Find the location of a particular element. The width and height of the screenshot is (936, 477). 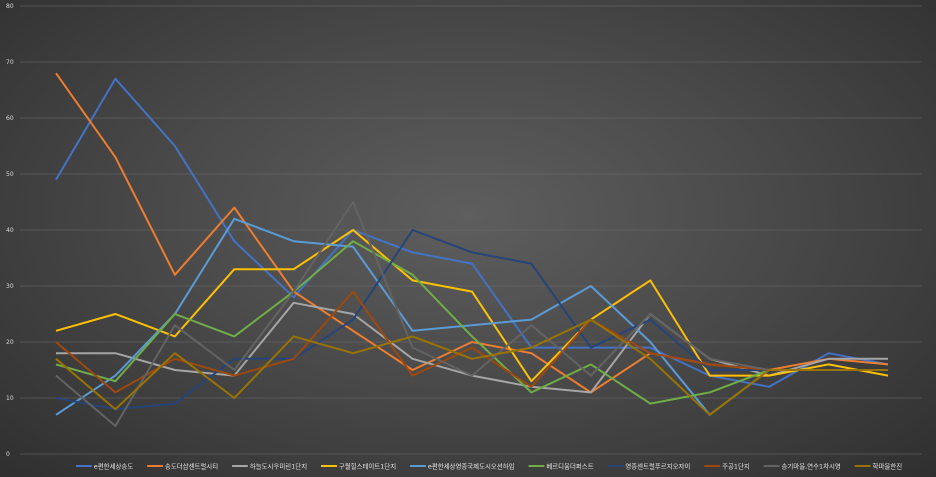

y-tick-label: 60 is located at coordinates (10, 118).